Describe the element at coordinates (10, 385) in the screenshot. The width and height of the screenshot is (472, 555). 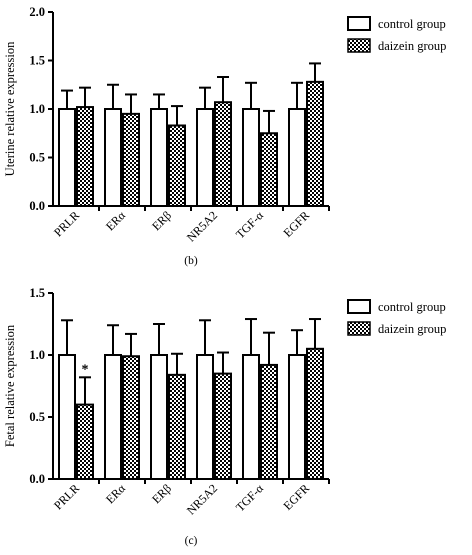
I see `y-axis-label: Fetal relative expression` at that location.